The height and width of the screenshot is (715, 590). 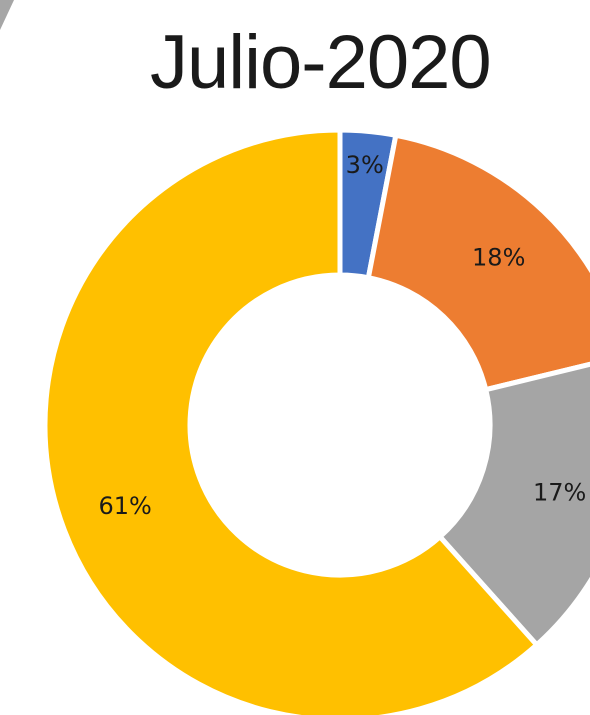 What do you see at coordinates (321, 62) in the screenshot?
I see `chart-title: Julio-2020` at bounding box center [321, 62].